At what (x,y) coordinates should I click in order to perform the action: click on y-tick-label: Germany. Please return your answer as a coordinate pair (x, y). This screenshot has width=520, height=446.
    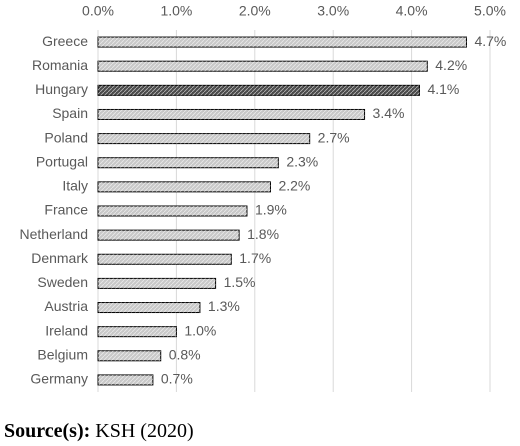
    Looking at the image, I should click on (59, 379).